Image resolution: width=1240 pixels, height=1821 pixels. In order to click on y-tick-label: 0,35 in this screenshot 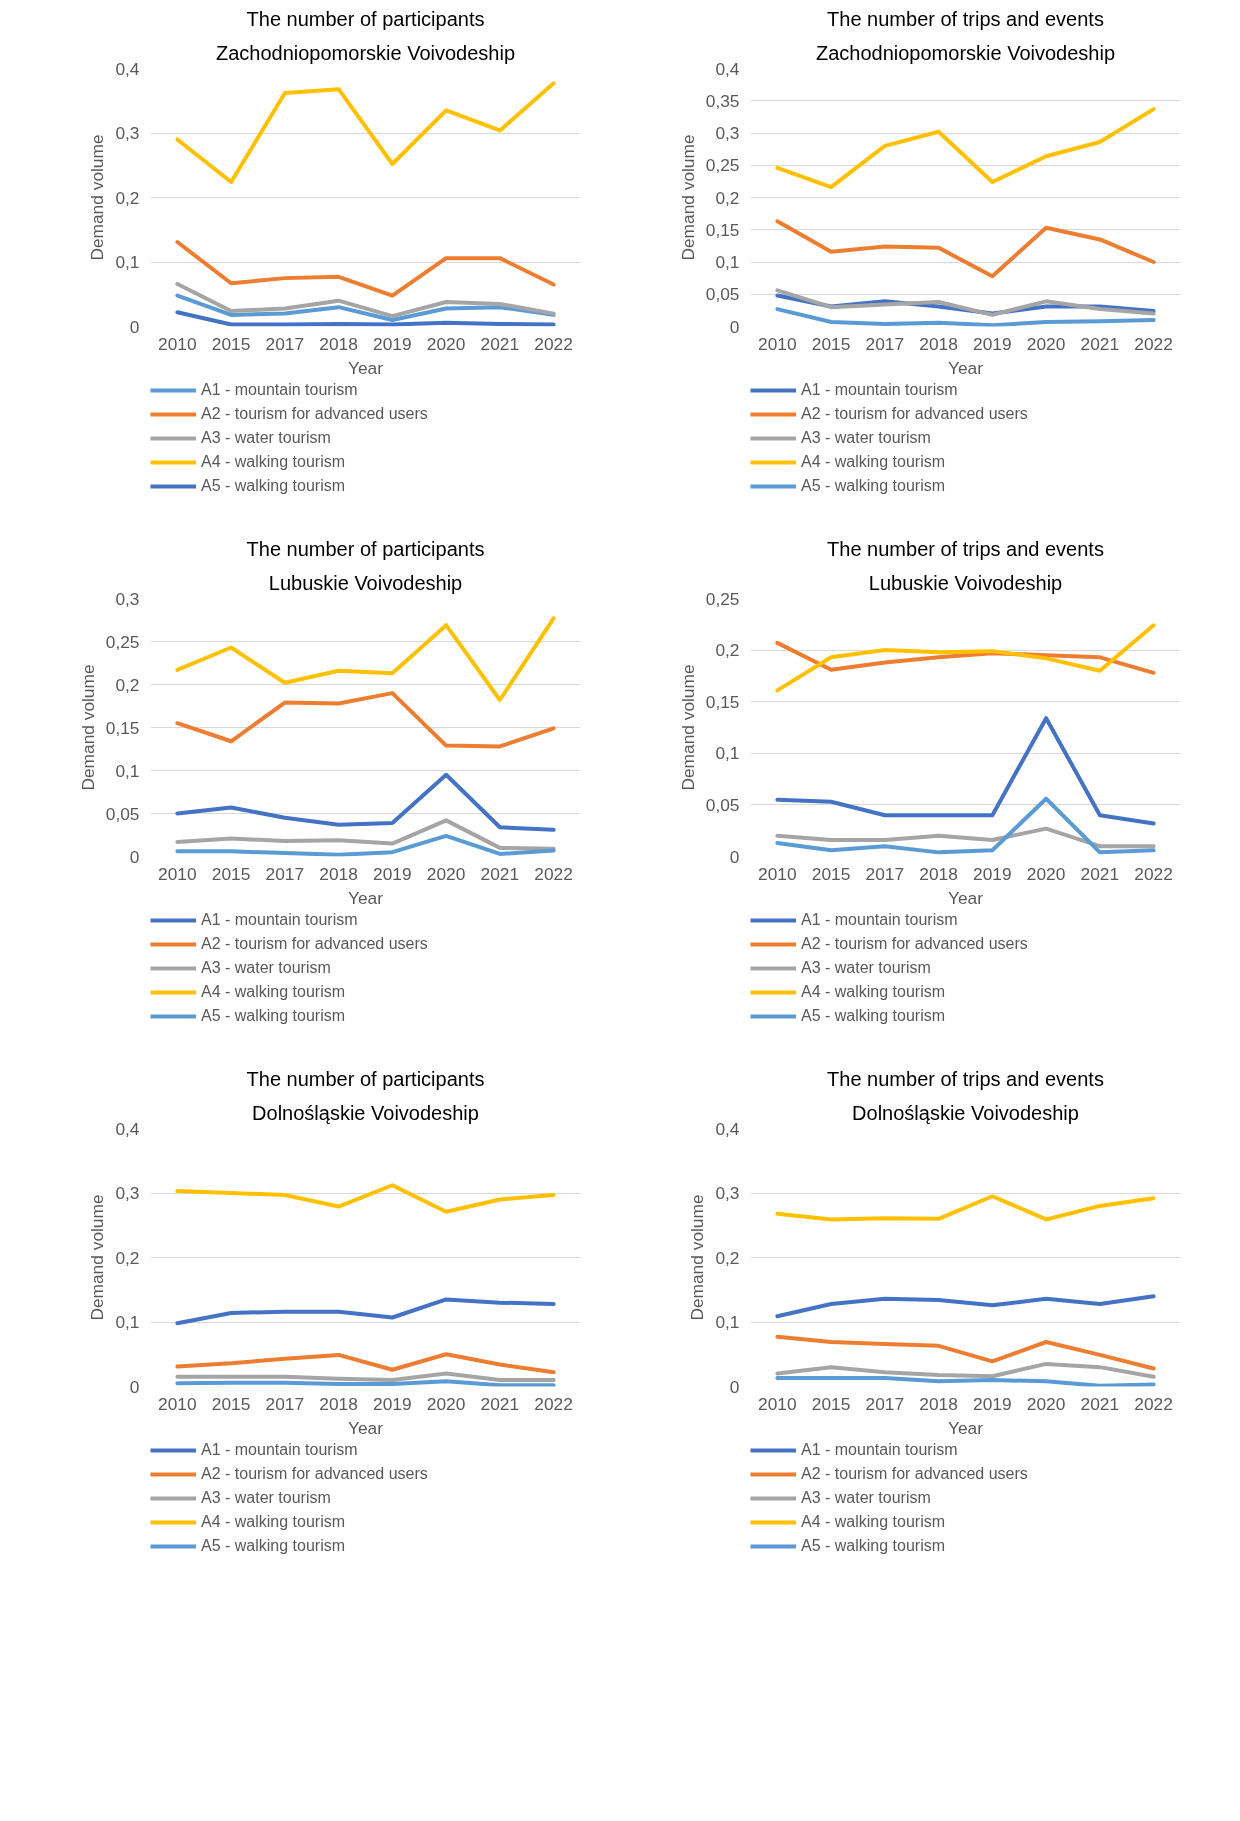, I will do `click(722, 100)`.